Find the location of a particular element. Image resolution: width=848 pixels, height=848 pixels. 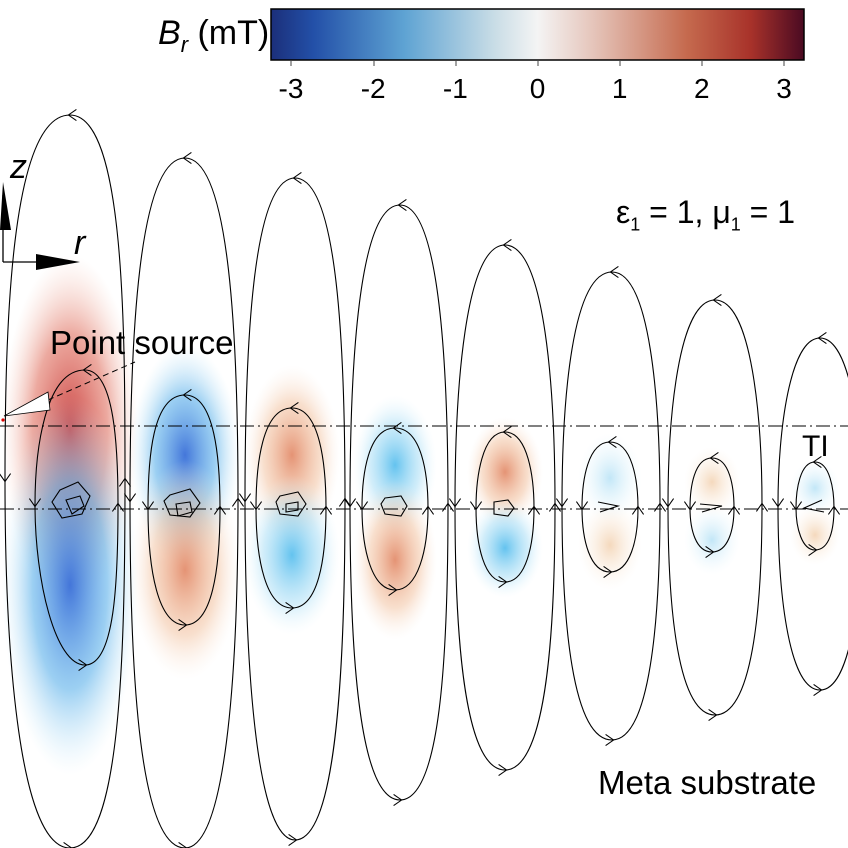

point-source-dot is located at coordinates (3, 420).